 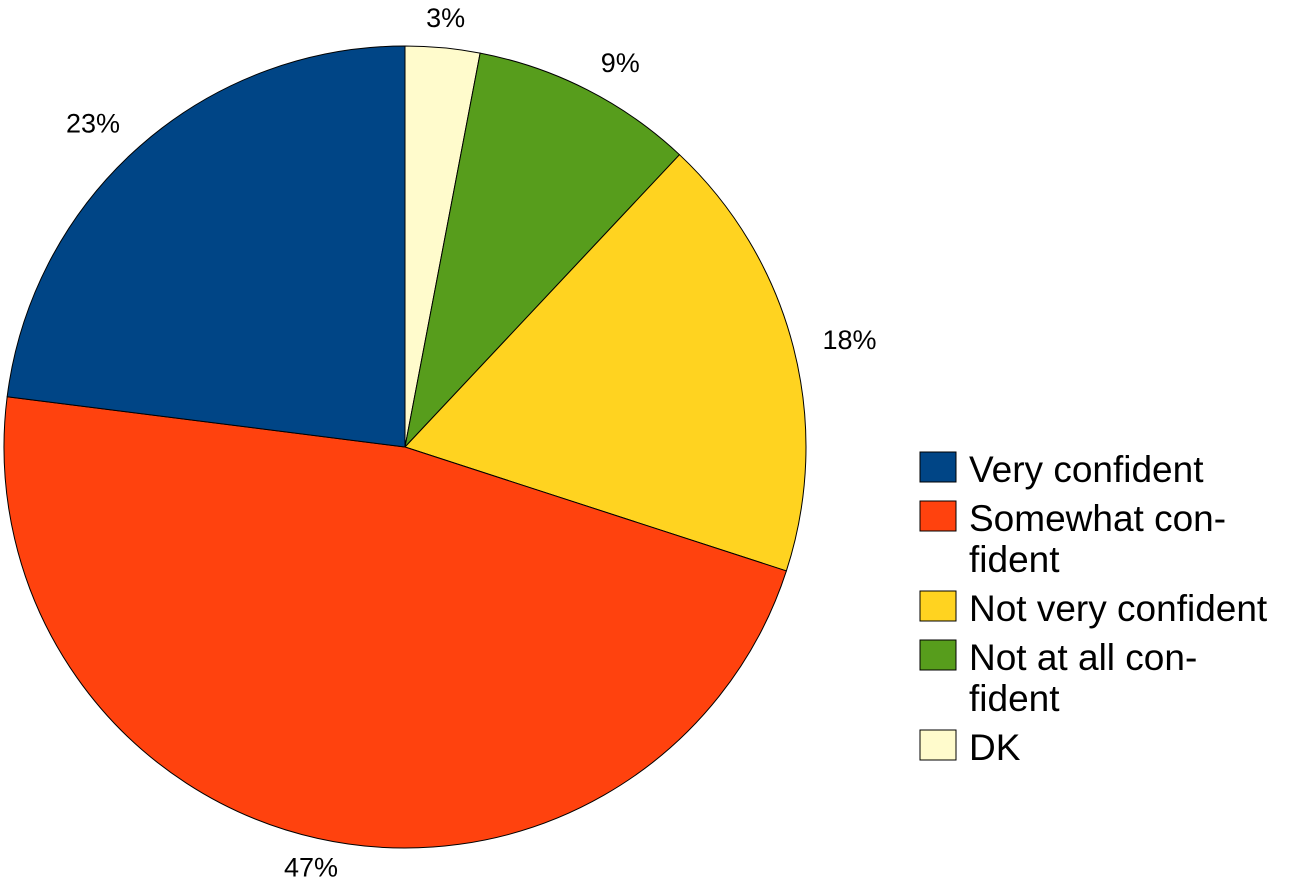 What do you see at coordinates (1014, 559) in the screenshot?
I see `legend-label-somewhat-confident-line2: fident` at bounding box center [1014, 559].